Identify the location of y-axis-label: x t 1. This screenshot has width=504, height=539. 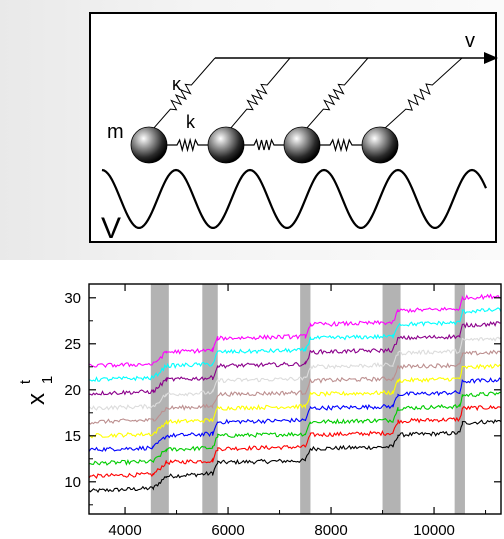
(36, 390).